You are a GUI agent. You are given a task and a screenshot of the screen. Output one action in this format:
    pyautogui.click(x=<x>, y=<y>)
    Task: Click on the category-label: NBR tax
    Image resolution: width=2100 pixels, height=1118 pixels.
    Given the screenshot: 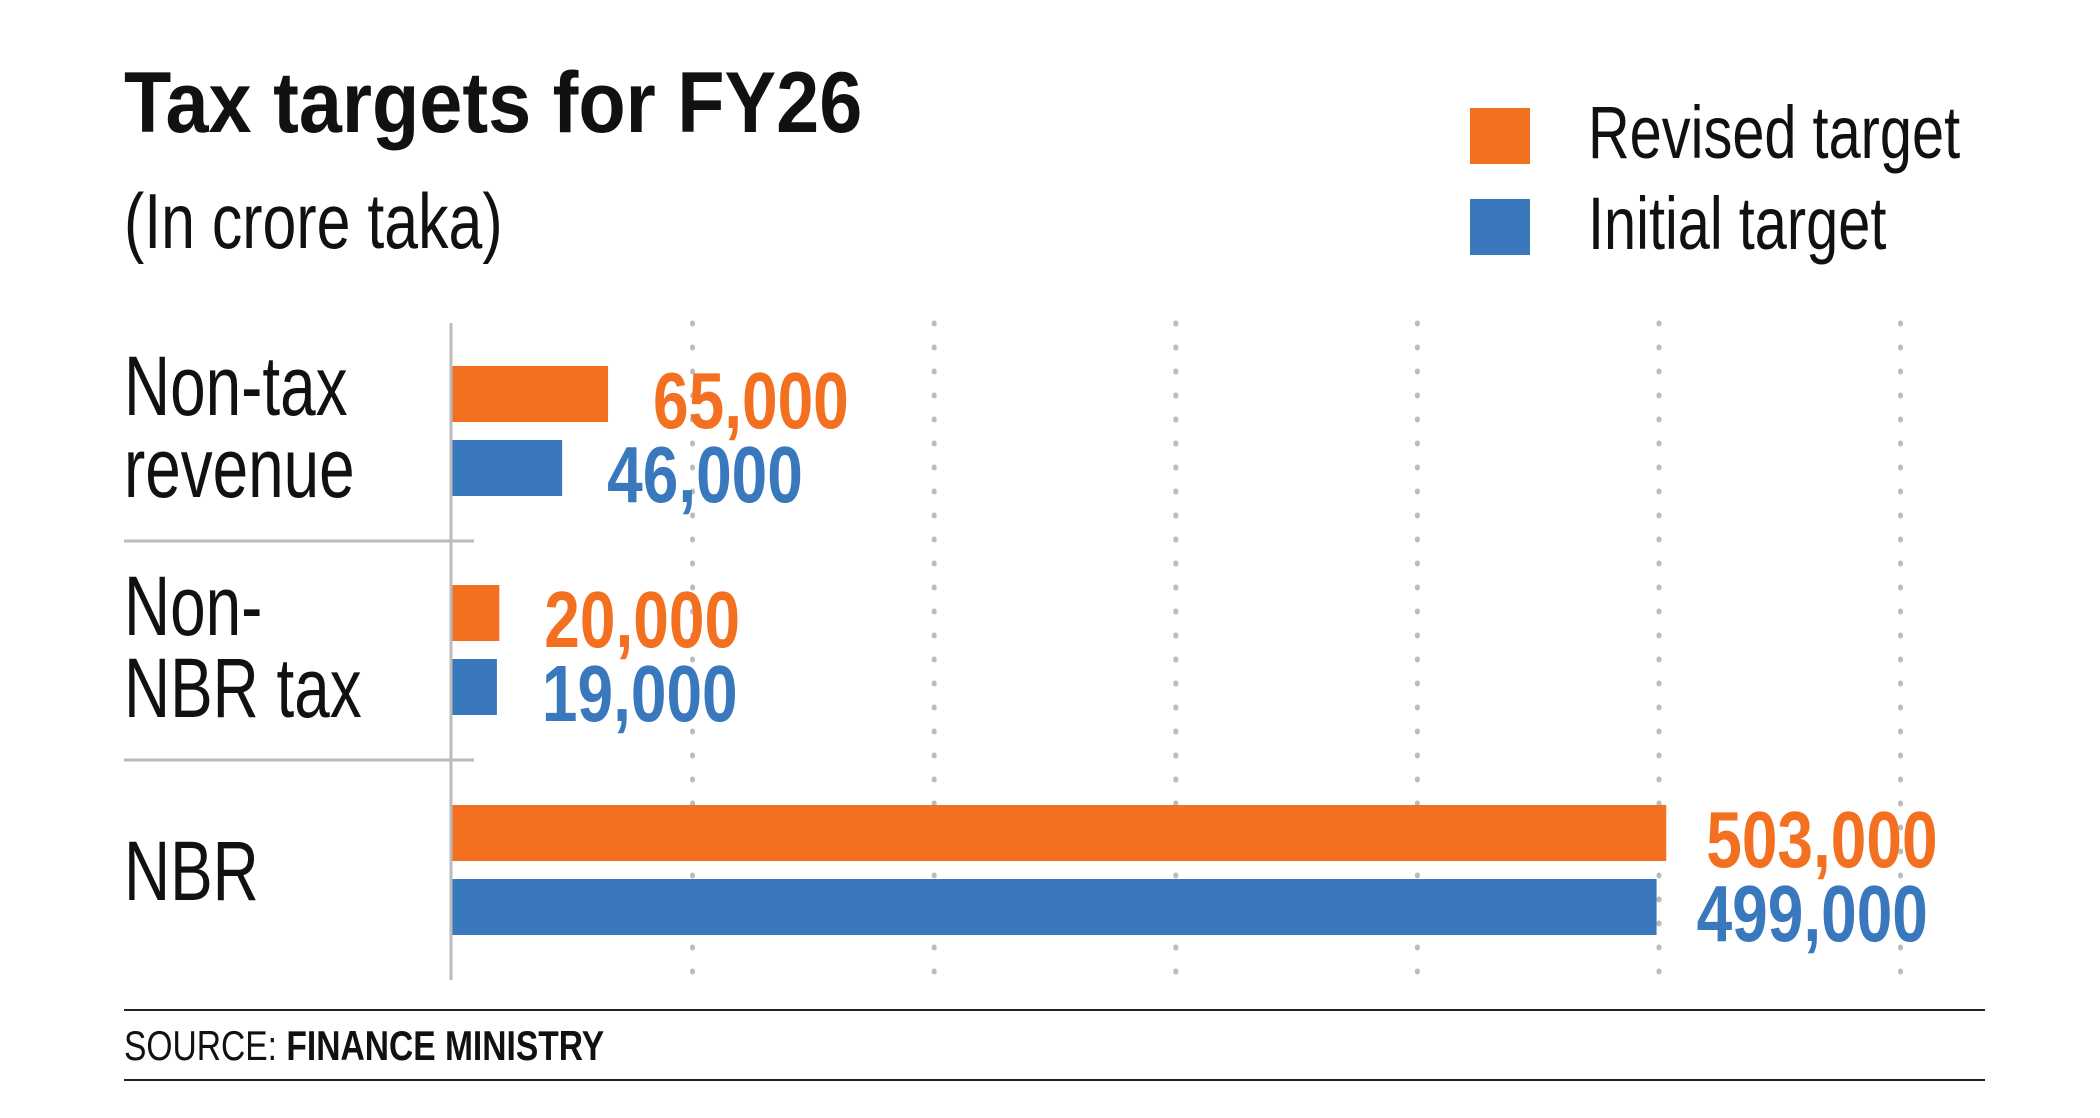 What is the action you would take?
    pyautogui.click(x=243, y=687)
    